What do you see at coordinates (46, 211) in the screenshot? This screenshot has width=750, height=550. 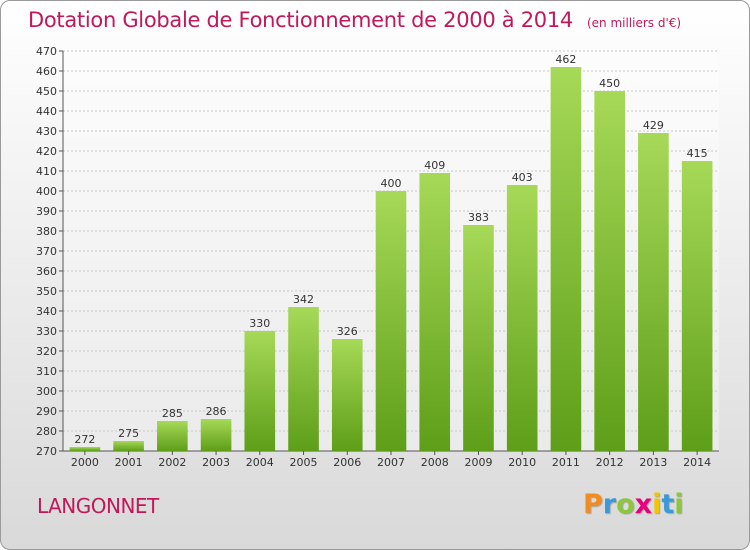 I see `y-tick-label: 390` at bounding box center [46, 211].